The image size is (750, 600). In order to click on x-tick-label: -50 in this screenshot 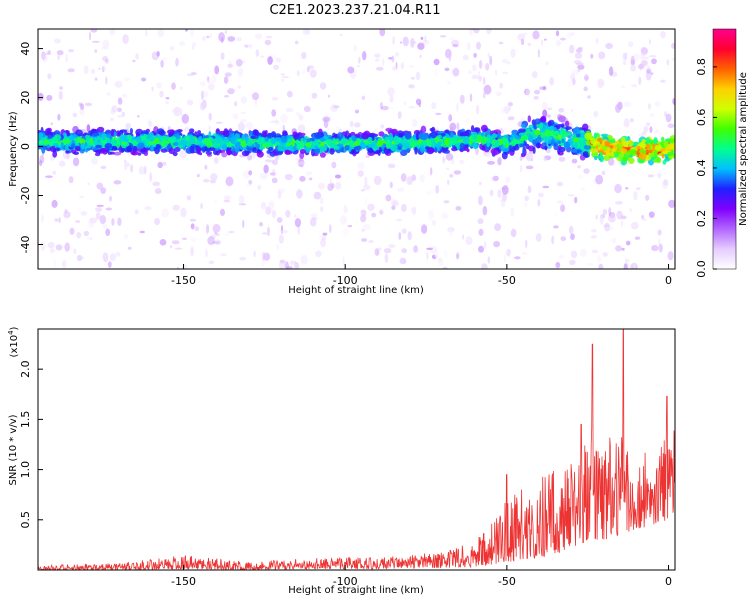, I will do `click(507, 581)`.